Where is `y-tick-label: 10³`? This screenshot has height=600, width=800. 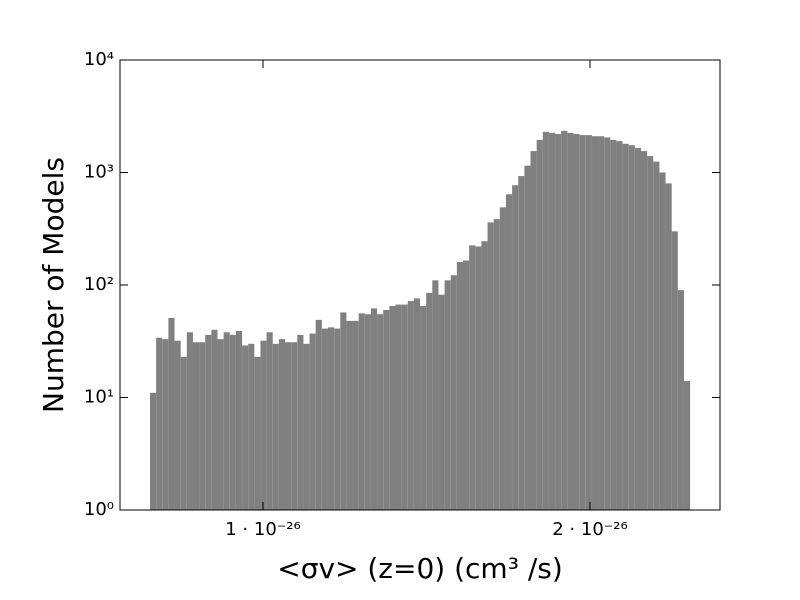 y-tick-label: 10³ is located at coordinates (99, 172).